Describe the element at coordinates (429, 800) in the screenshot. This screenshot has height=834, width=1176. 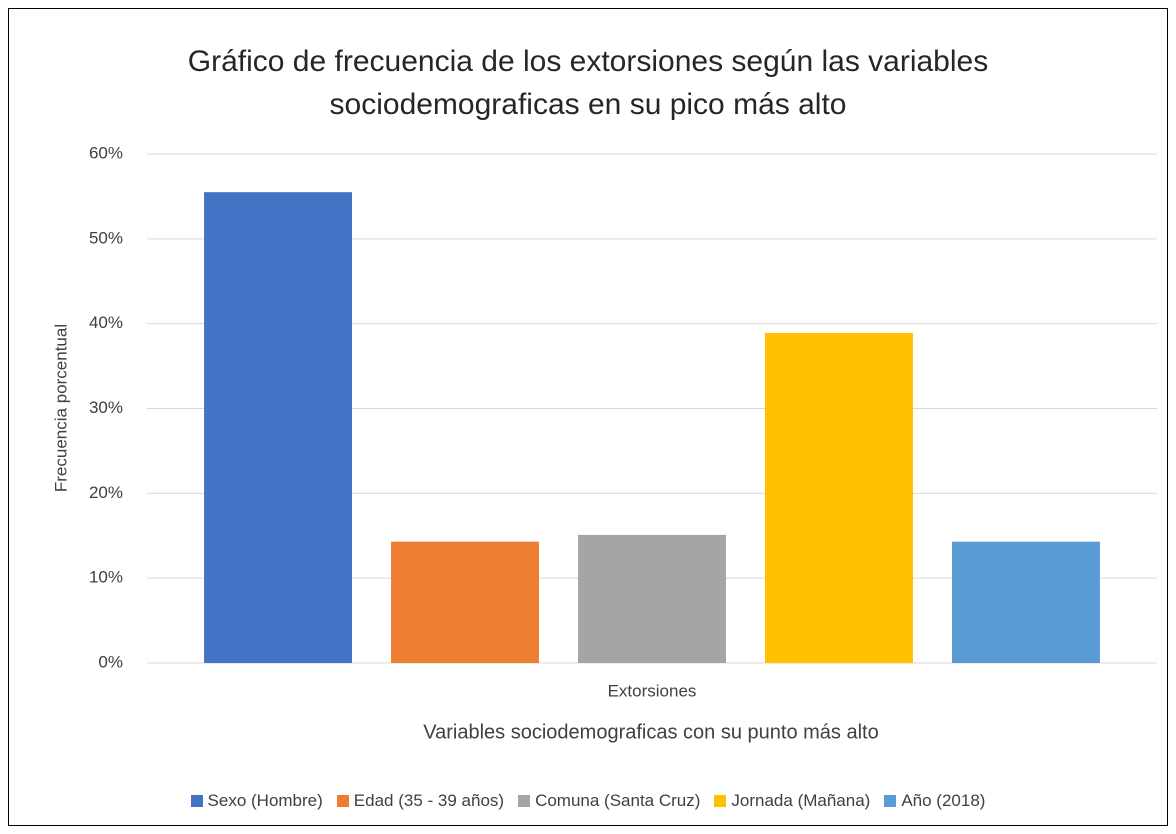
I see `legend-label: Edad (35 - 39 años)` at that location.